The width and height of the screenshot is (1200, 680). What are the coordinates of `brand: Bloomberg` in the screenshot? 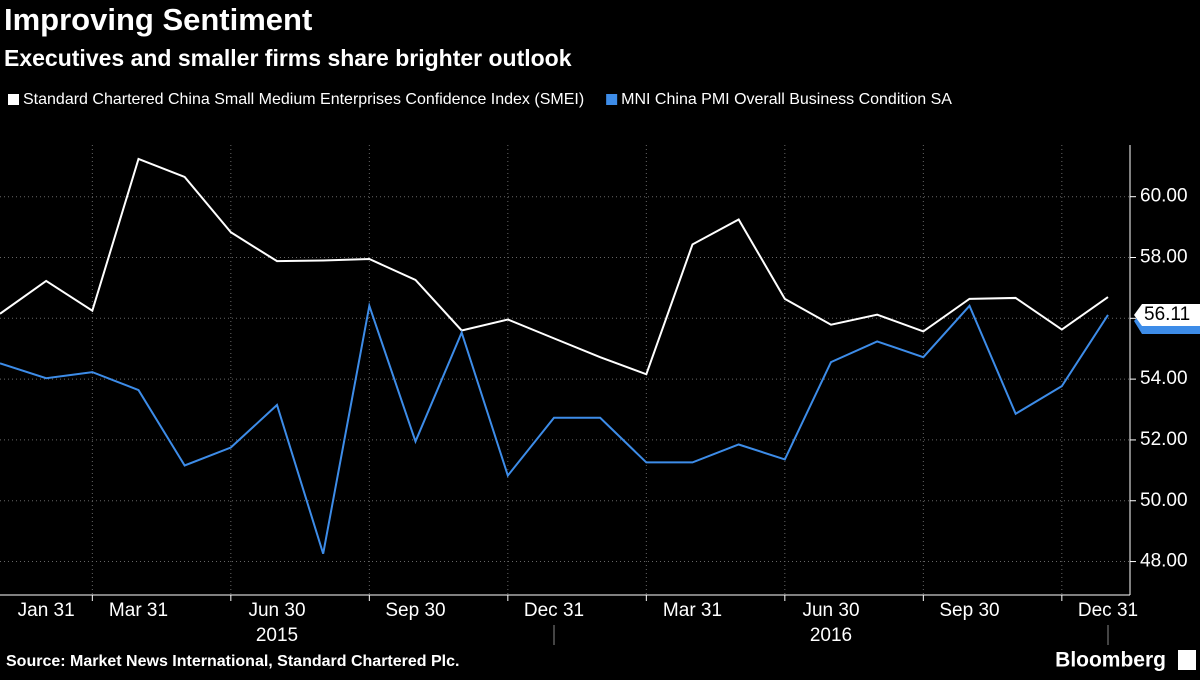 It's located at (1110, 660).